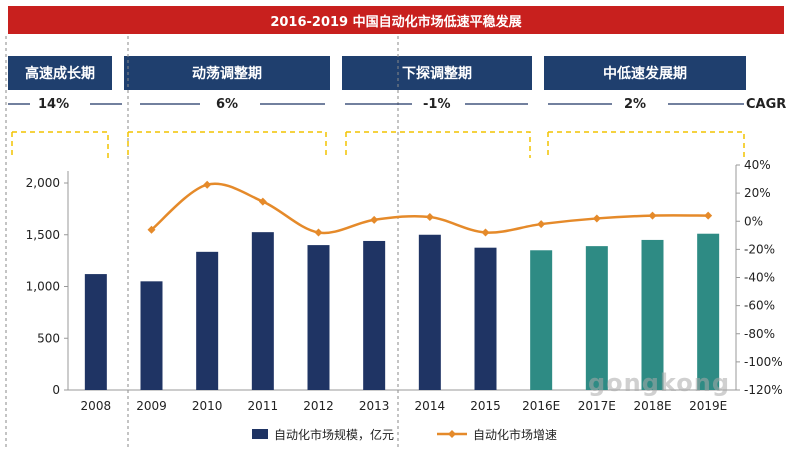 The width and height of the screenshot is (800, 450). I want to click on bar-2015, so click(485, 318).